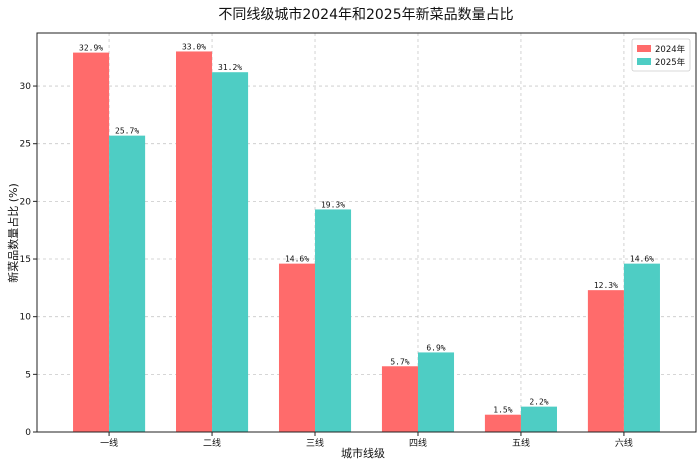  Describe the element at coordinates (333, 204) in the screenshot. I see `bar-value-label: 19.3%` at that location.